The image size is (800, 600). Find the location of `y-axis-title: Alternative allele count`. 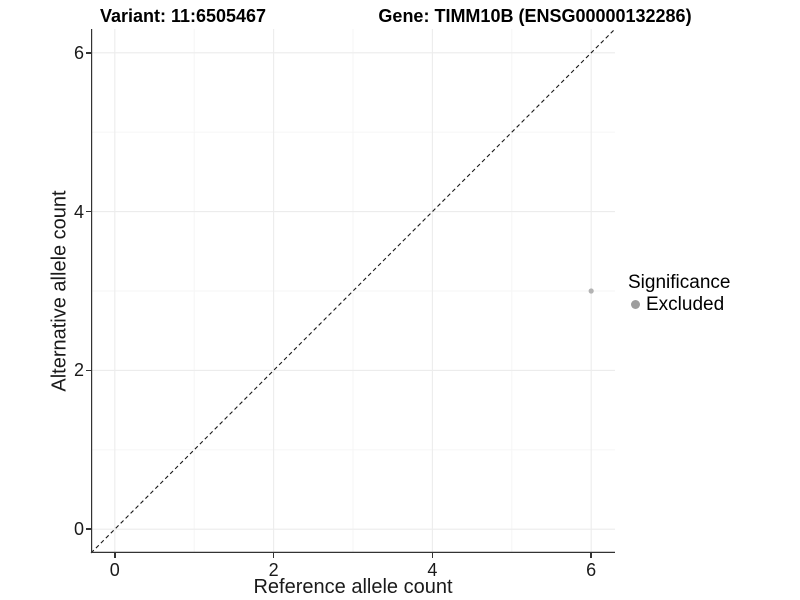

y-axis-title: Alternative allele count is located at coordinates (59, 291).